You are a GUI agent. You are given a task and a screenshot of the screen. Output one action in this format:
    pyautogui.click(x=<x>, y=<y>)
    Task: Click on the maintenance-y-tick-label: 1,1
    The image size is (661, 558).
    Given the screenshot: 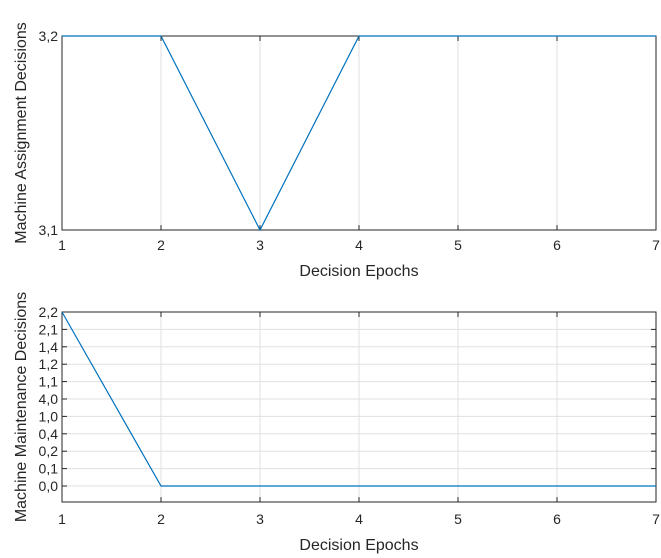 What is the action you would take?
    pyautogui.click(x=49, y=382)
    